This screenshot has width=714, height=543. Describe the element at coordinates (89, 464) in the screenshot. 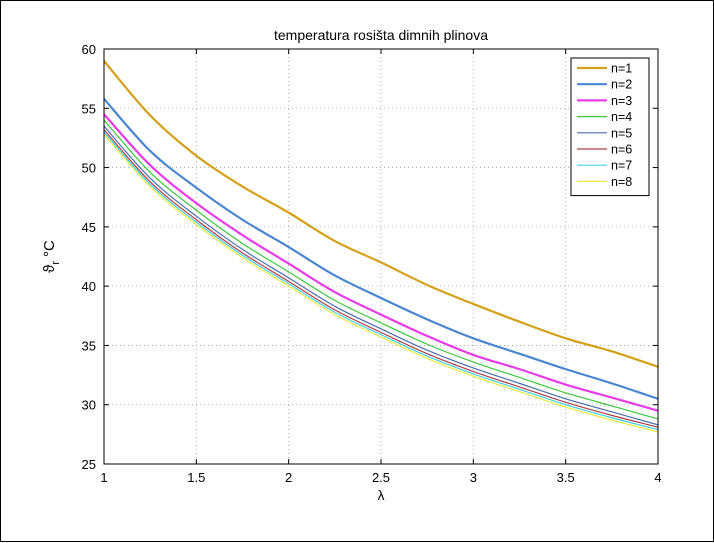

I see `y-tick-label: 25` at that location.